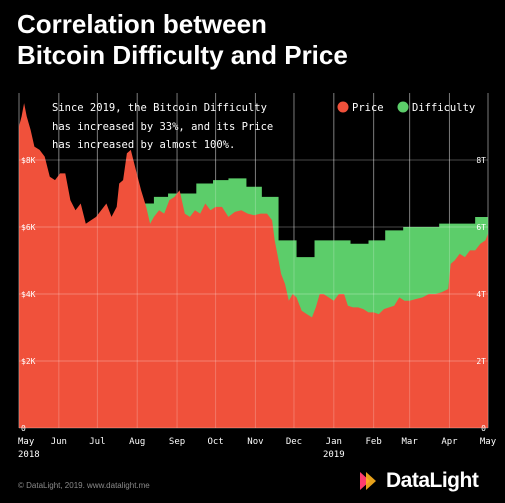  I want to click on legend-price-marker, so click(343, 107).